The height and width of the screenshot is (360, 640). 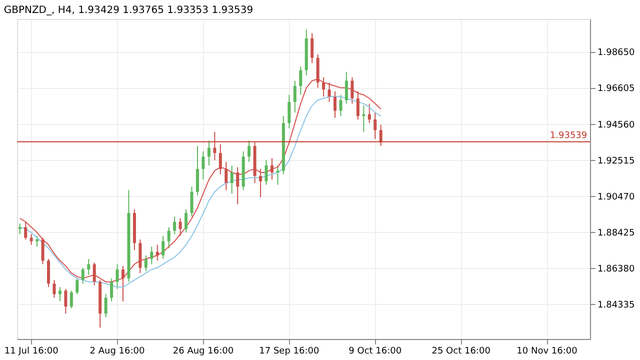 I want to click on x-tick-label: 25 Oct 16:00, so click(x=461, y=351).